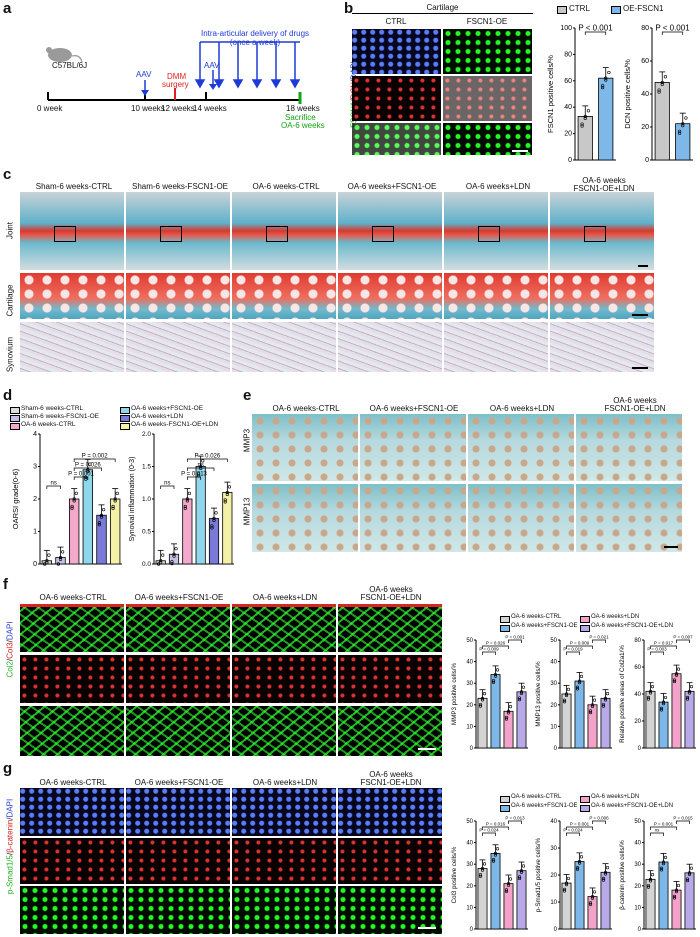  What do you see at coordinates (645, 61) in the screenshot?
I see `chart-b1-tick-label-3: 60` at bounding box center [645, 61].